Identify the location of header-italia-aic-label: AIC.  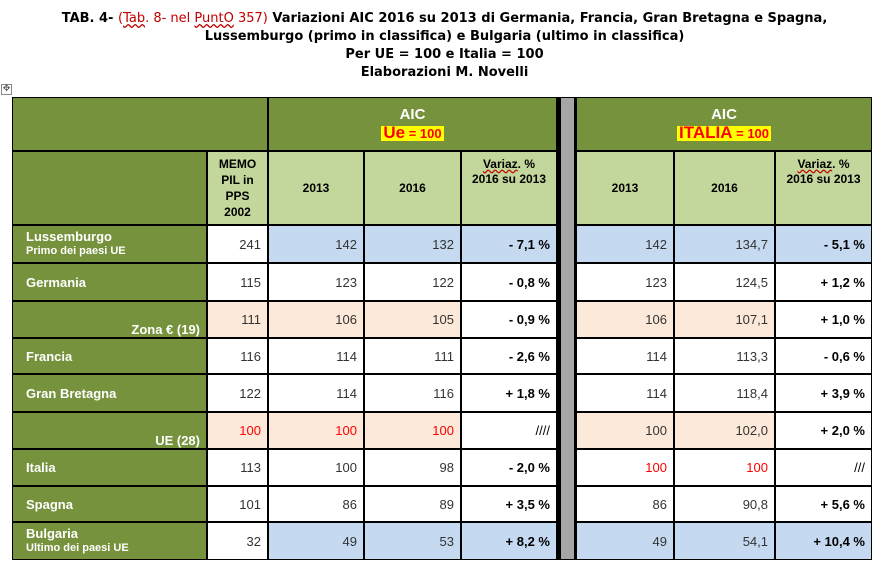
(724, 114).